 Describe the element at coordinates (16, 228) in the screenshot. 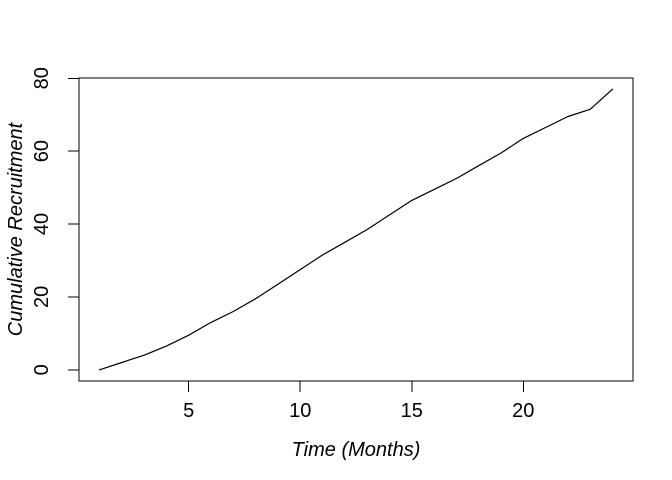

I see `y-axis-title: Cumulative Recruitment` at that location.